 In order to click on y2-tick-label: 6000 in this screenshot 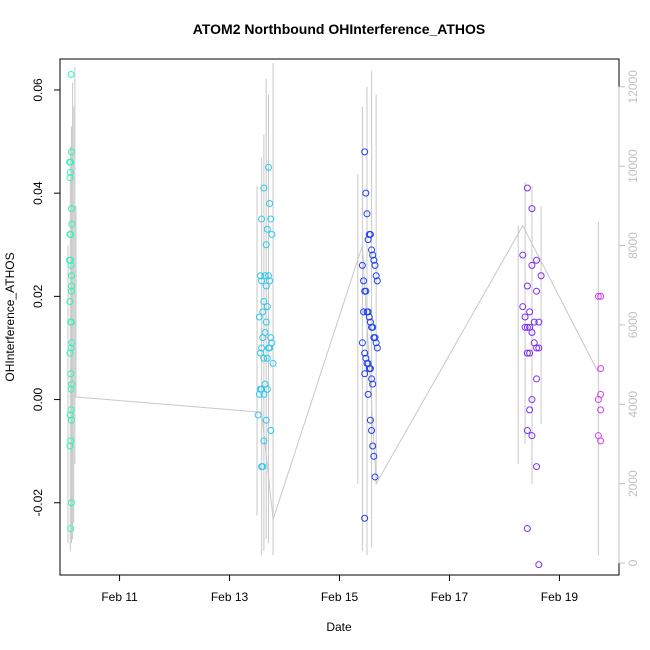, I will do `click(633, 324)`.